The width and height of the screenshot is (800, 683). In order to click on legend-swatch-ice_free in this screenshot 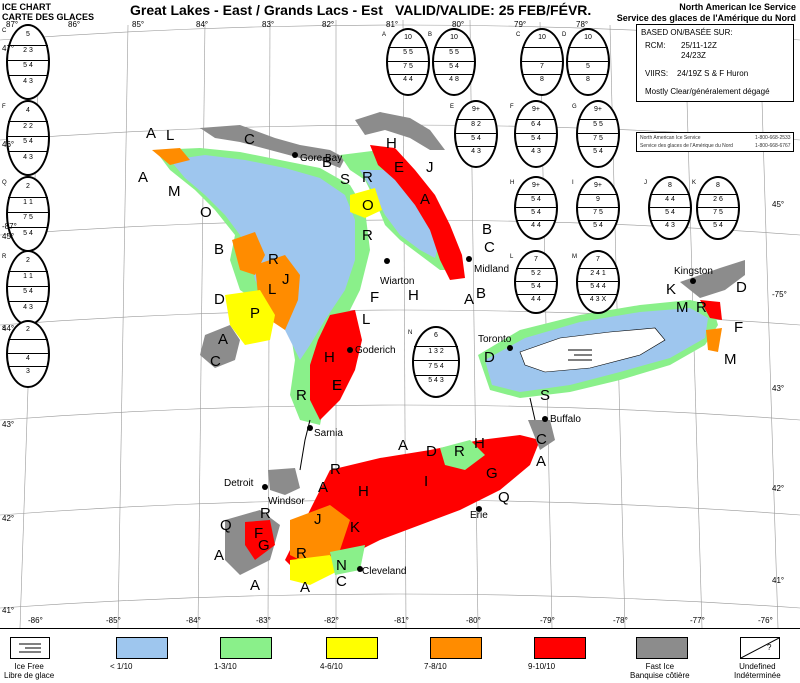, I will do `click(30, 648)`.